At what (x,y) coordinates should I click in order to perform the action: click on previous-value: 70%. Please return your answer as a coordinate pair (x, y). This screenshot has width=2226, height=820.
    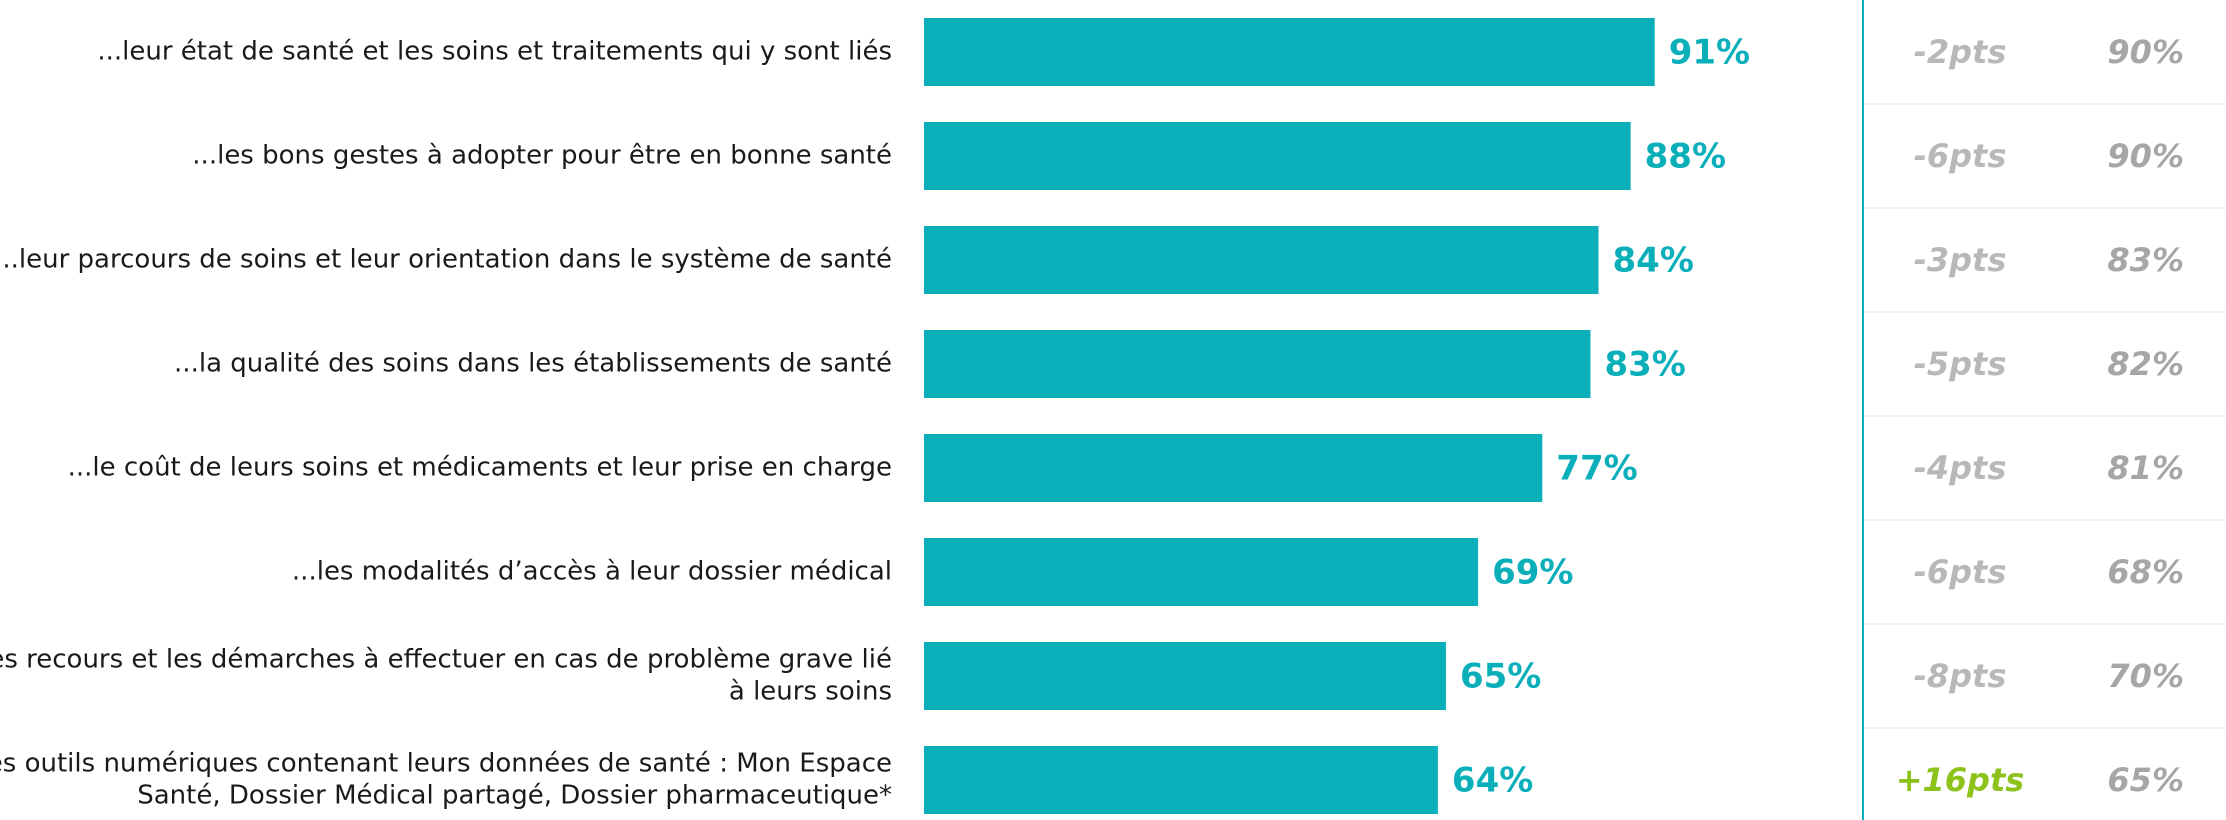
    Looking at the image, I should click on (2145, 676).